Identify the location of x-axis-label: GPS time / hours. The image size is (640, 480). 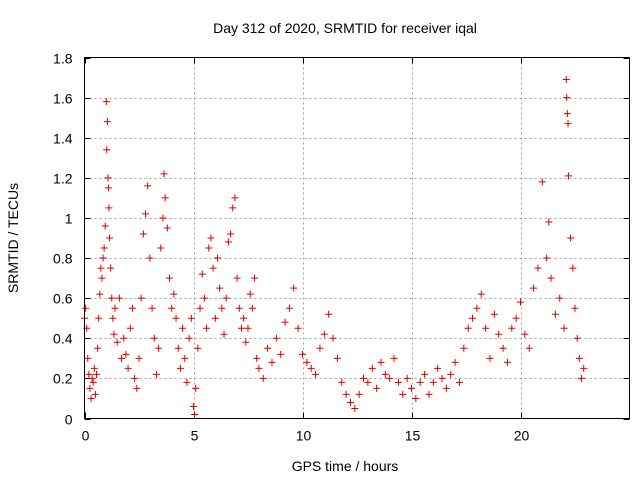
(345, 466).